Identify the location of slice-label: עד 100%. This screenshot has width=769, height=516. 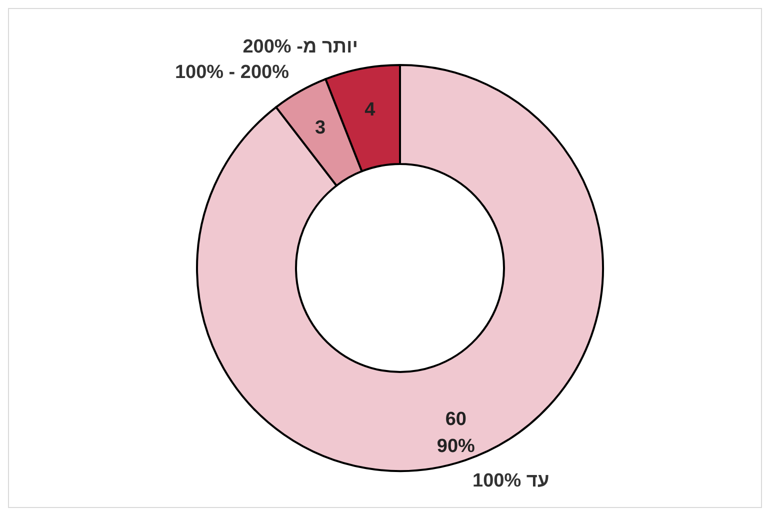
(511, 481).